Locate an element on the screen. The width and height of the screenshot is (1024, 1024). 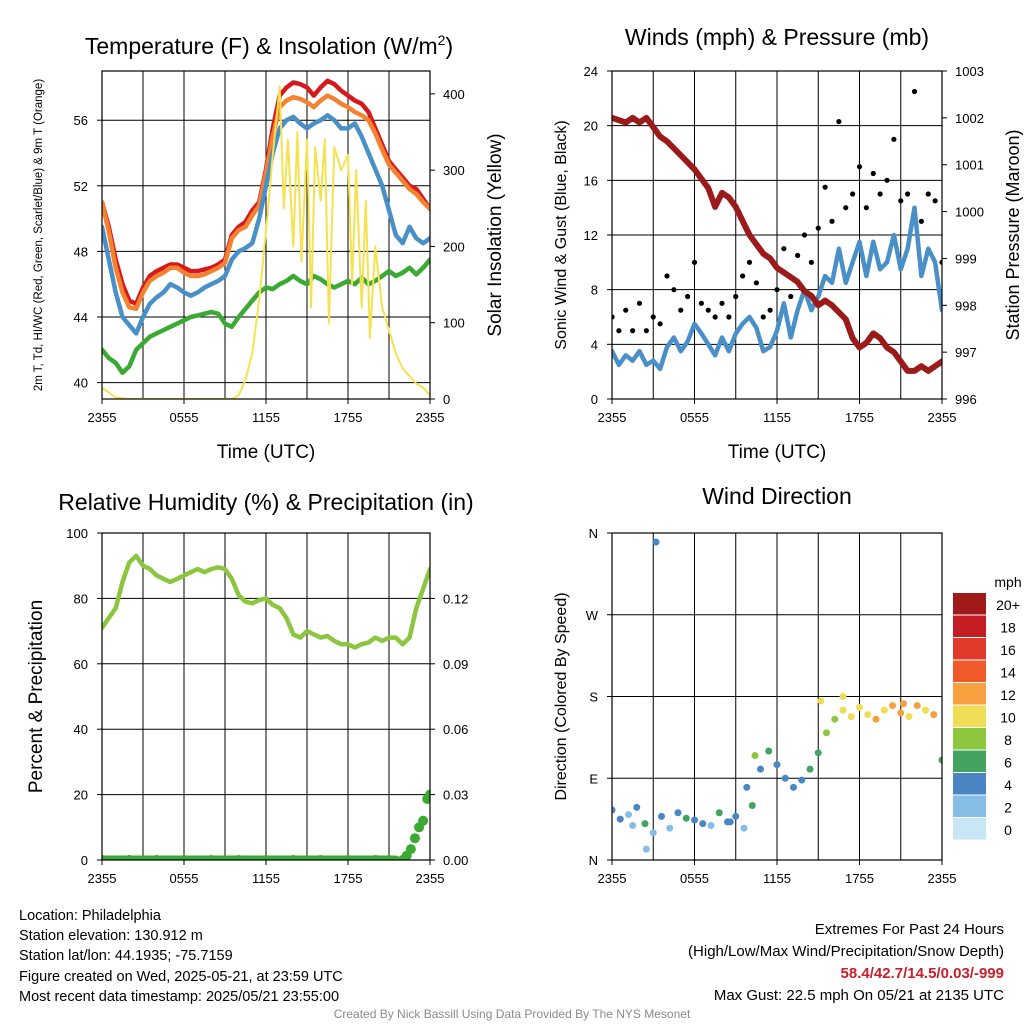
y2-tick-label: 0.06 is located at coordinates (455, 729).